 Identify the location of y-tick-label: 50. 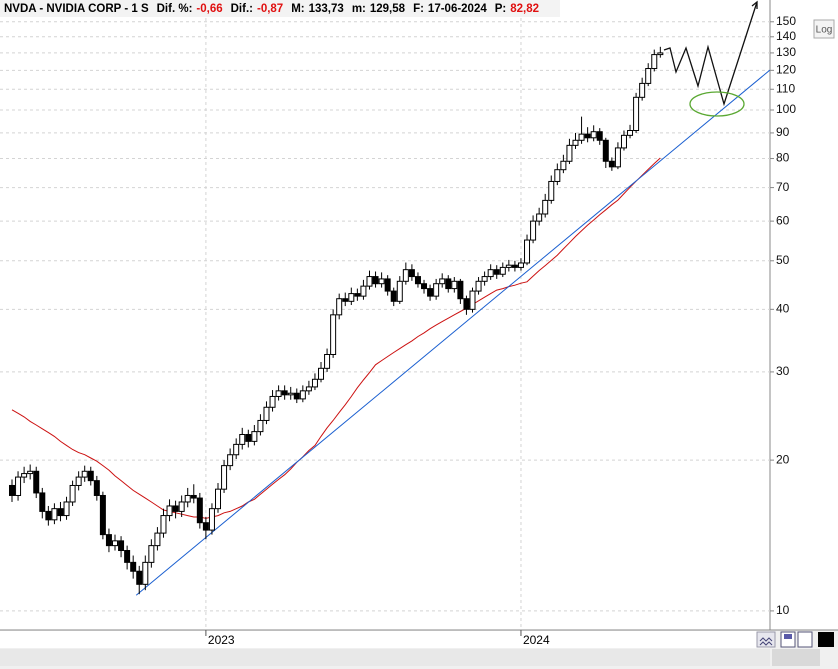
(783, 260).